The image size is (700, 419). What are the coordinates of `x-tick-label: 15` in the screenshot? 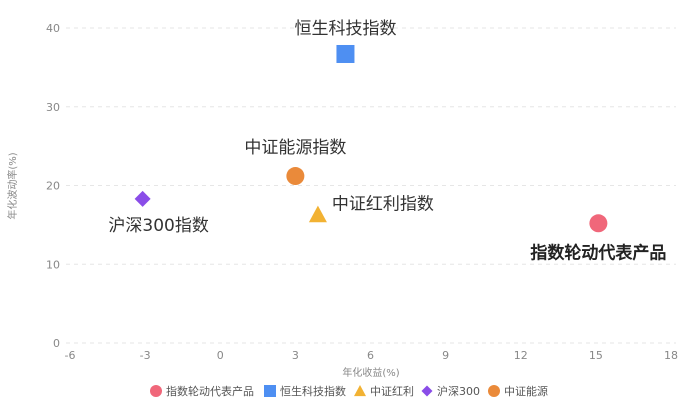 It's located at (596, 355).